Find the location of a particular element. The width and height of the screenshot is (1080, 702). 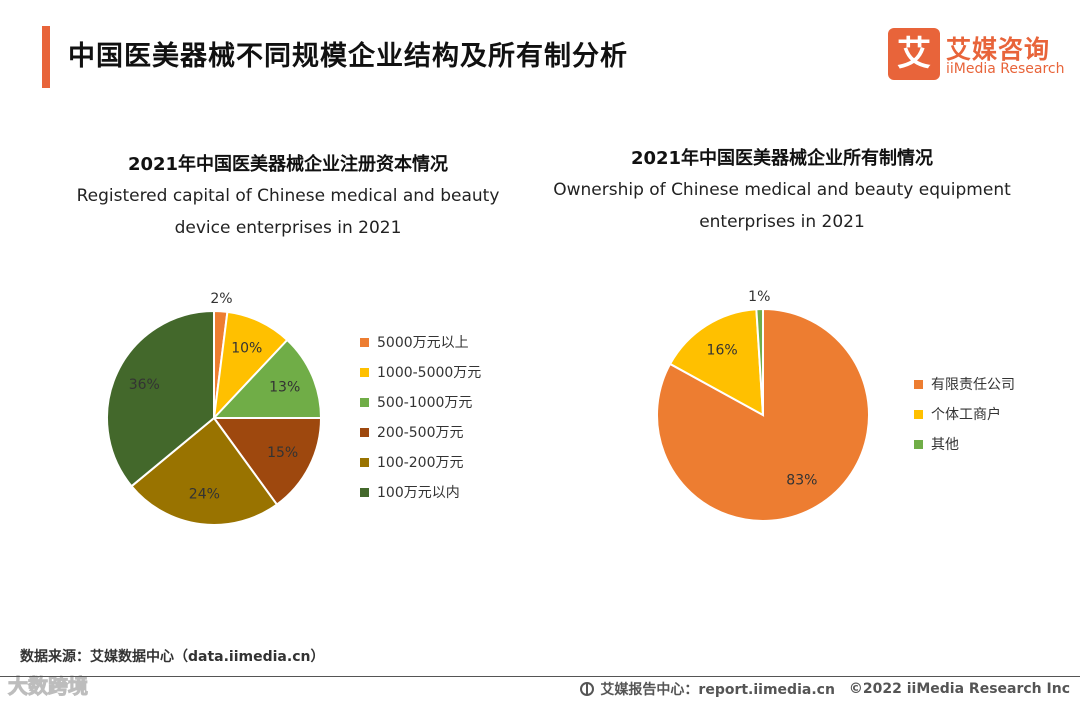

ownership-legend: 有限责任公司 个体工商户其他 is located at coordinates (964, 414).